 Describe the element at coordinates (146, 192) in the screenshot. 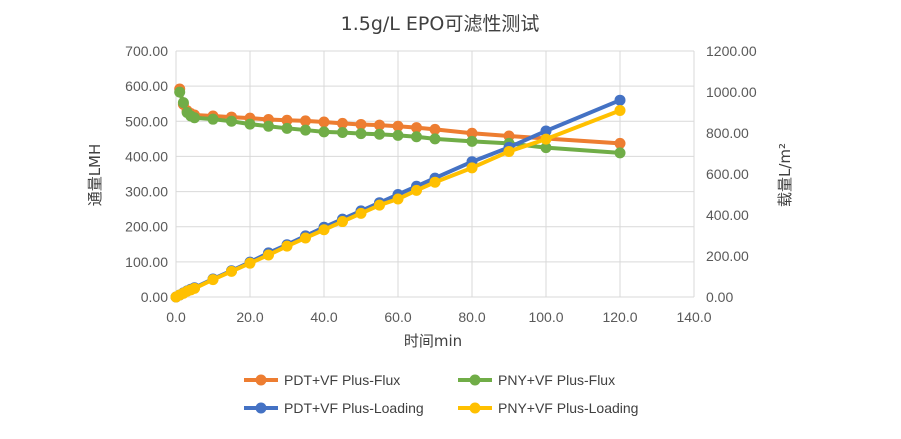

I see `y-left-tick-label: 300.00` at that location.